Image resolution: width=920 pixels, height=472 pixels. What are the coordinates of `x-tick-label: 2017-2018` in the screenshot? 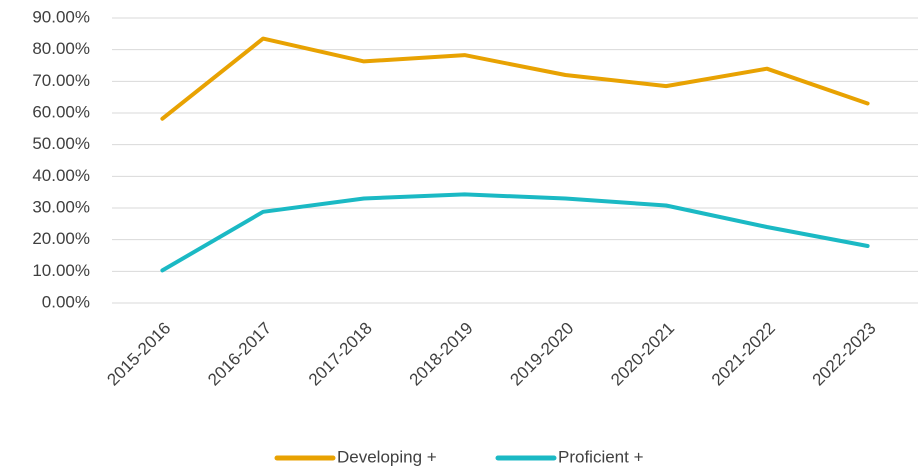 It's located at (340, 354).